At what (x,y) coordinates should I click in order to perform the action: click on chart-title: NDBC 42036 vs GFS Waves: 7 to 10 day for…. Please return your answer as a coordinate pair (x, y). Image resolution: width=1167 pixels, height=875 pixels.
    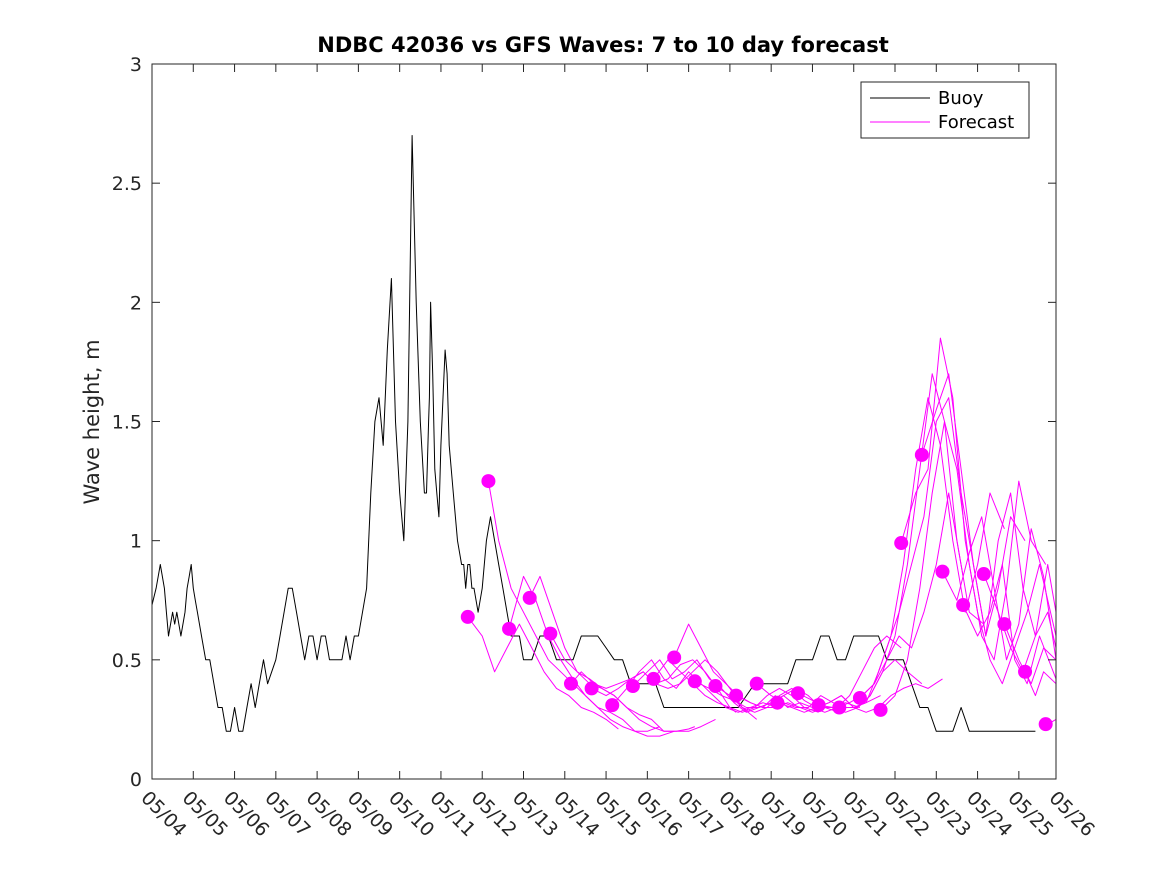
    Looking at the image, I should click on (602, 45).